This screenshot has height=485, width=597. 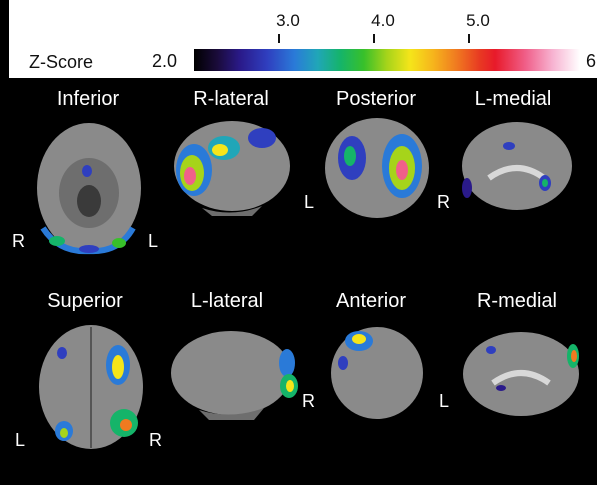 What do you see at coordinates (517, 166) in the screenshot?
I see `brain-l-medial-view` at bounding box center [517, 166].